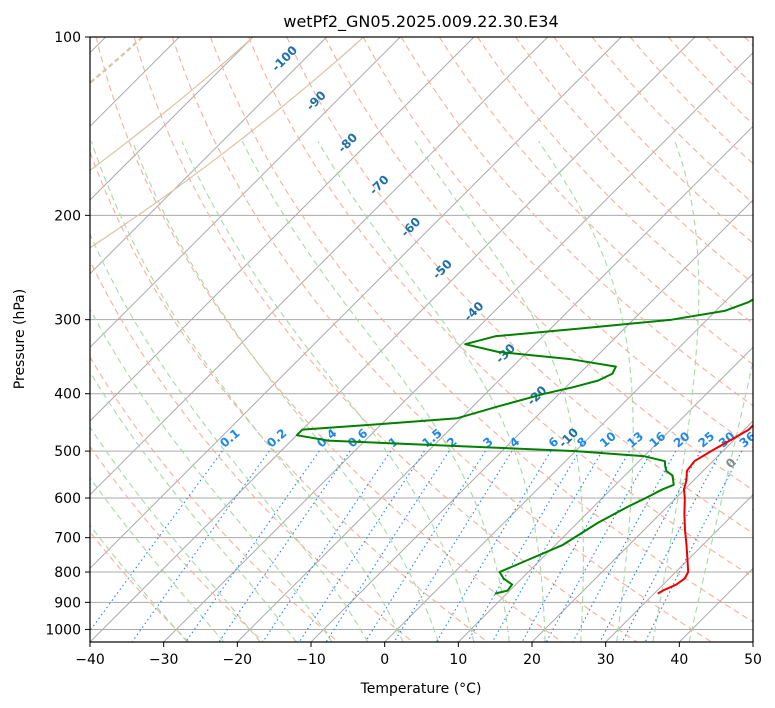 This screenshot has width=775, height=708. What do you see at coordinates (421, 689) in the screenshot?
I see `x-axis-title: Temperature (°C)` at bounding box center [421, 689].